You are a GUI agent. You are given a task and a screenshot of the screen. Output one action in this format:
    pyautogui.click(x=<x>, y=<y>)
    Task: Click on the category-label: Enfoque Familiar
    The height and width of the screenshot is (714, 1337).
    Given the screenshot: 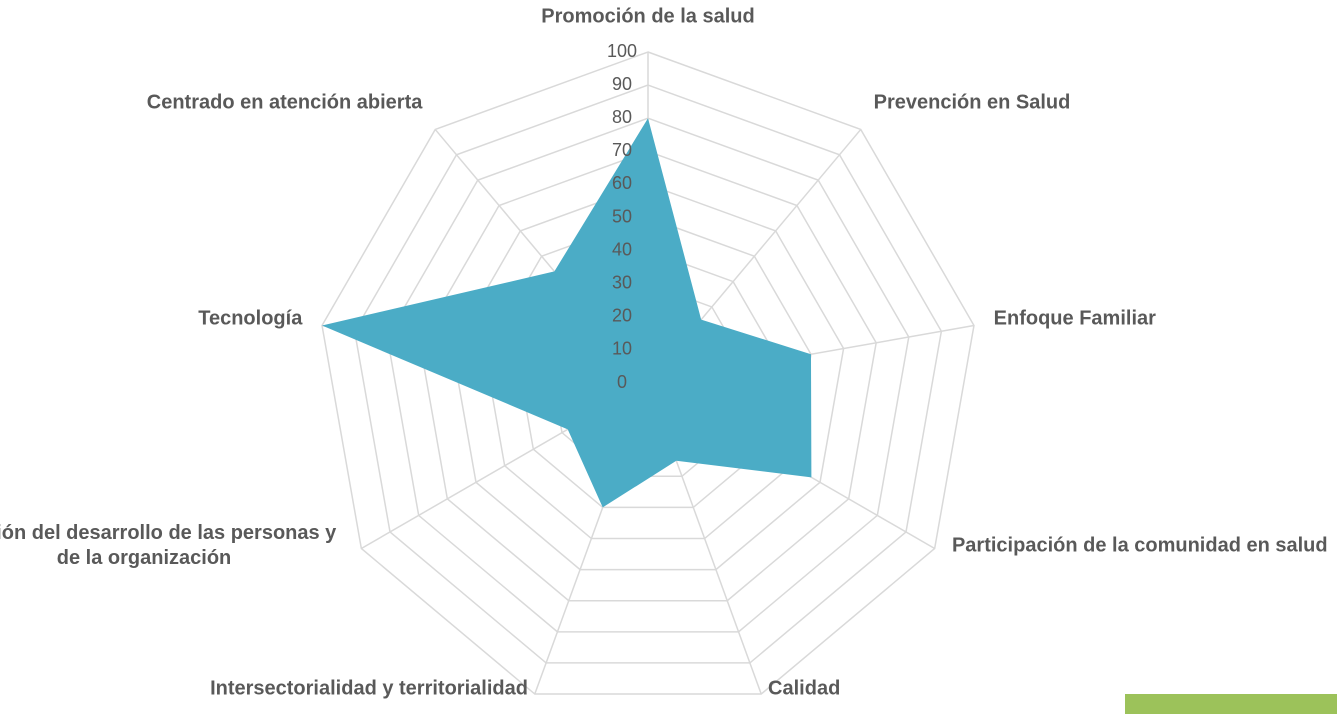 What is the action you would take?
    pyautogui.click(x=1074, y=318)
    